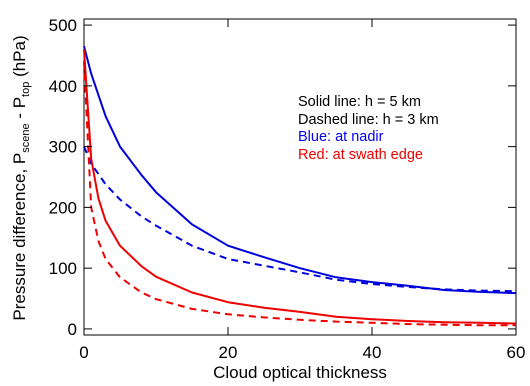  Describe the element at coordinates (72, 329) in the screenshot. I see `y-tick-label: 0` at that location.